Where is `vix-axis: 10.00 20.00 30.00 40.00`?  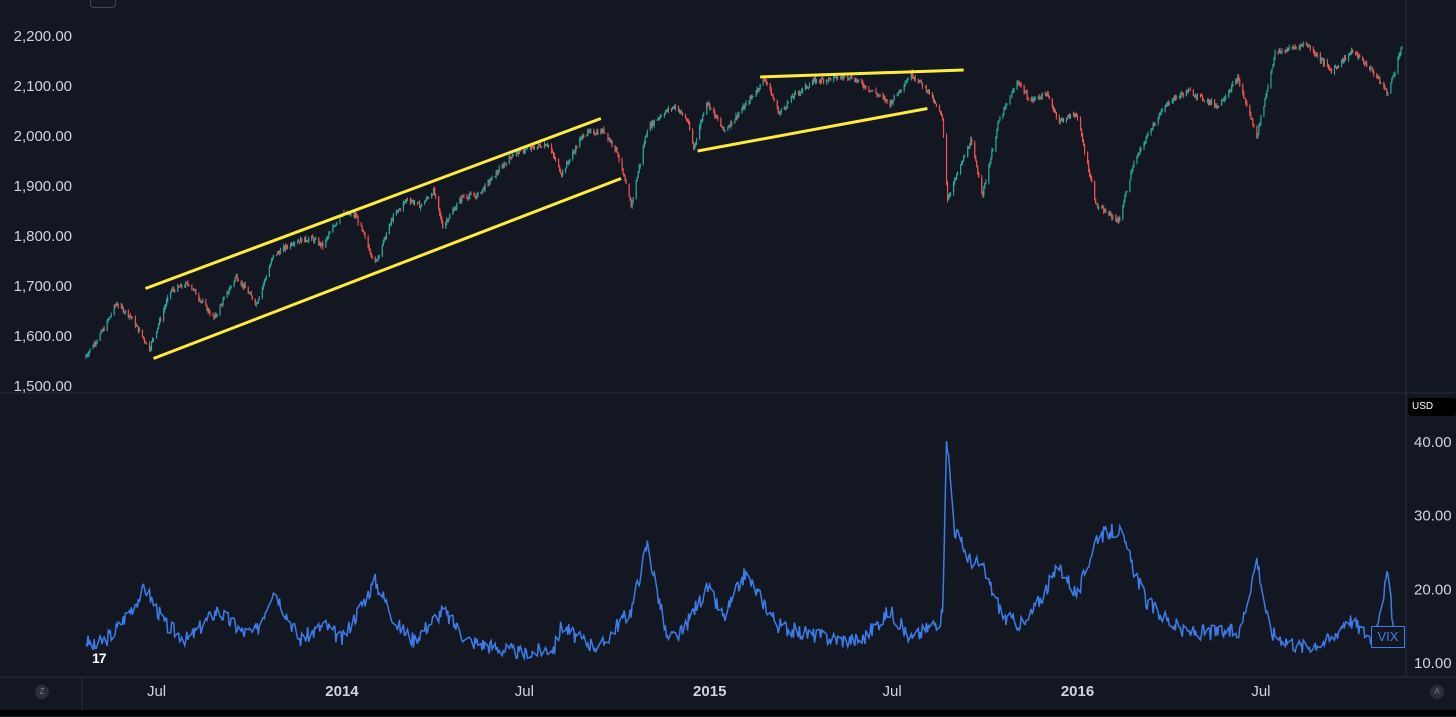 vix-axis: 10.00 20.00 30.00 40.00 is located at coordinates (1433, 553).